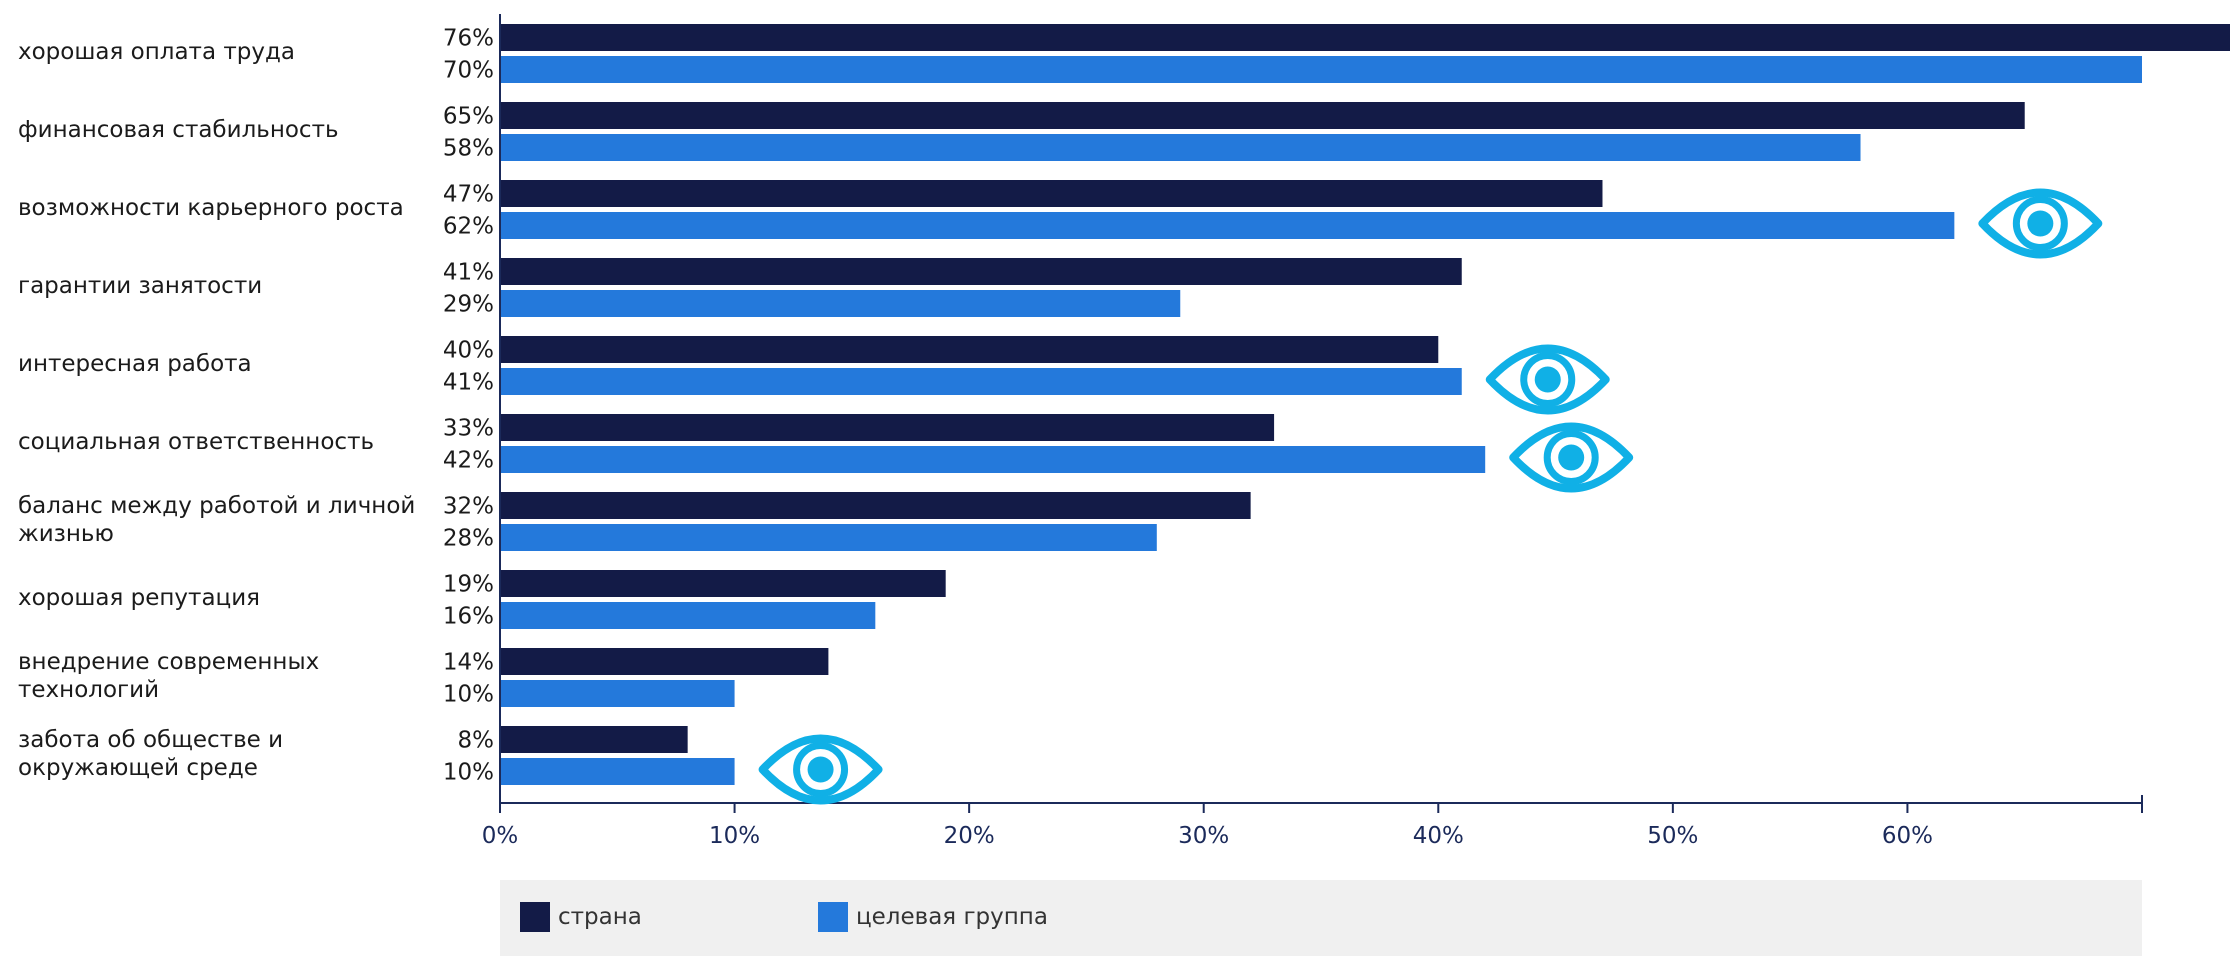 This screenshot has height=956, width=2230. I want to click on category-label-9: забота об обществе и окружающей среде, so click(151, 753).